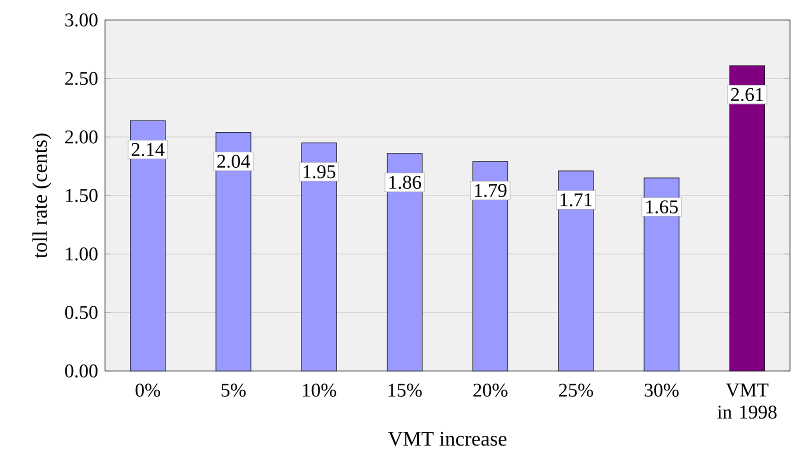 This screenshot has height=450, width=798. Describe the element at coordinates (82, 254) in the screenshot. I see `y-tick-label: 1.00` at that location.